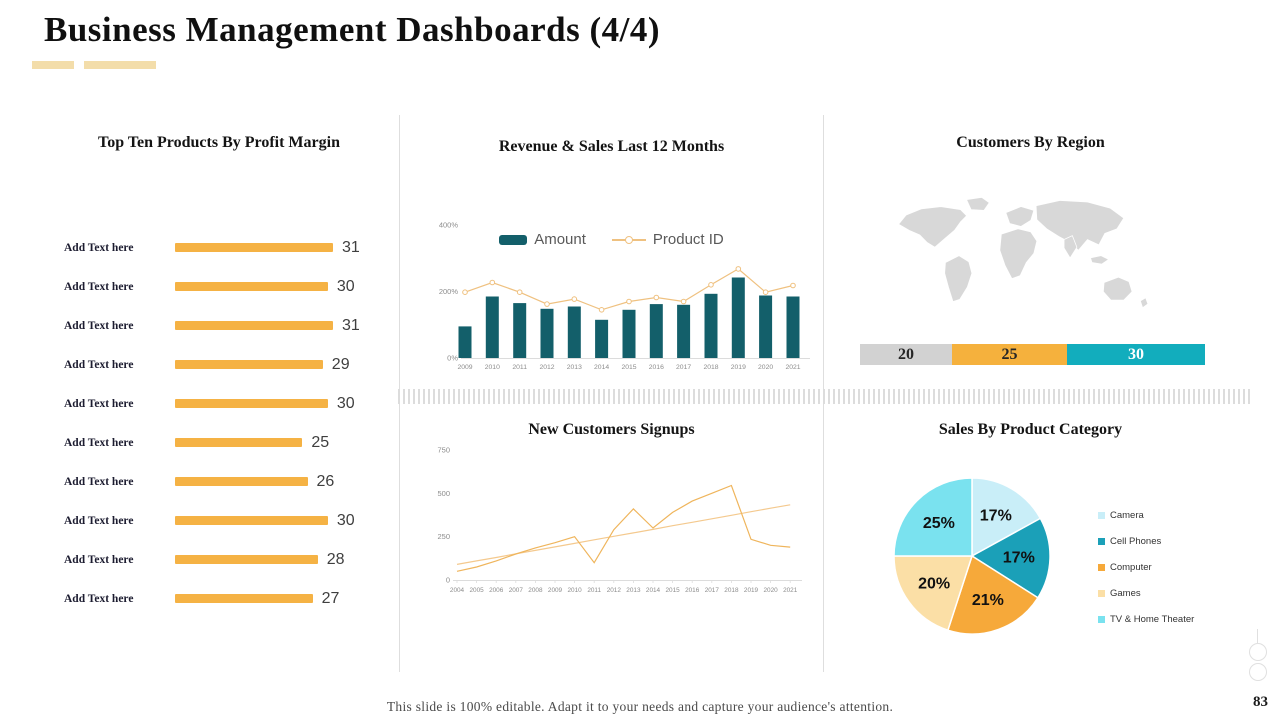  What do you see at coordinates (906, 354) in the screenshot?
I see `region-segment: 20` at bounding box center [906, 354].